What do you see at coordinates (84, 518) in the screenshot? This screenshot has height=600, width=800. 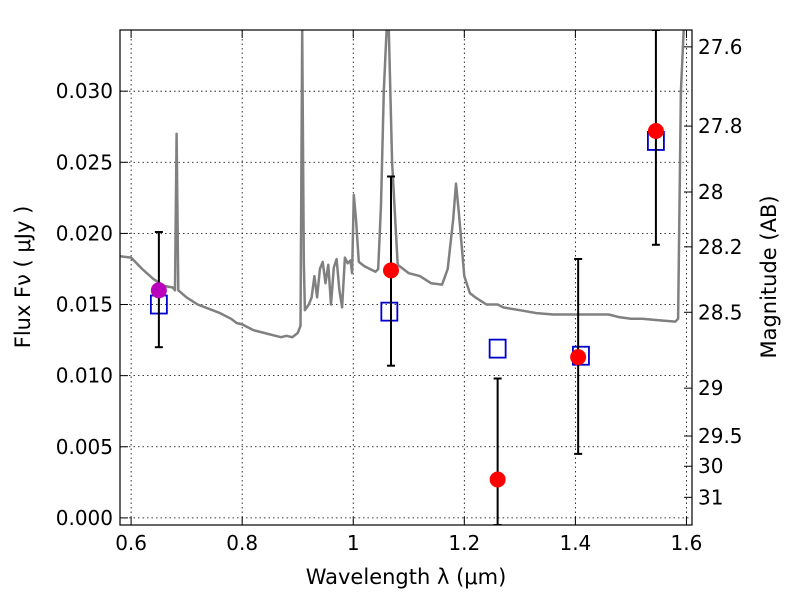 I see `y-tick-label: 0.000` at bounding box center [84, 518].